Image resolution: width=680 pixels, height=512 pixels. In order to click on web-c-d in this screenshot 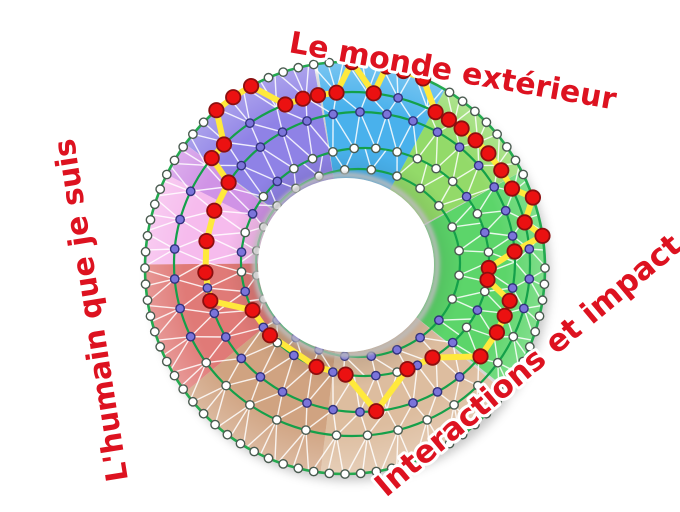, I will do `click(462, 216)`.